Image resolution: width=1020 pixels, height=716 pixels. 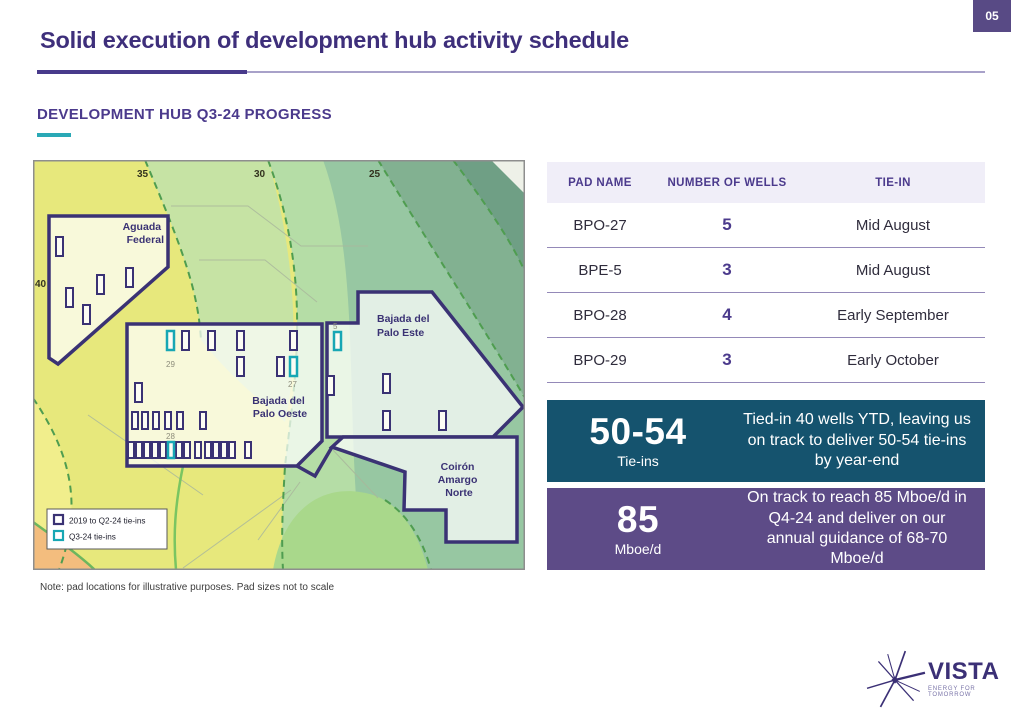 I want to click on legend-label-q3-24: Q3-24 tie-ins, so click(x=92, y=537).